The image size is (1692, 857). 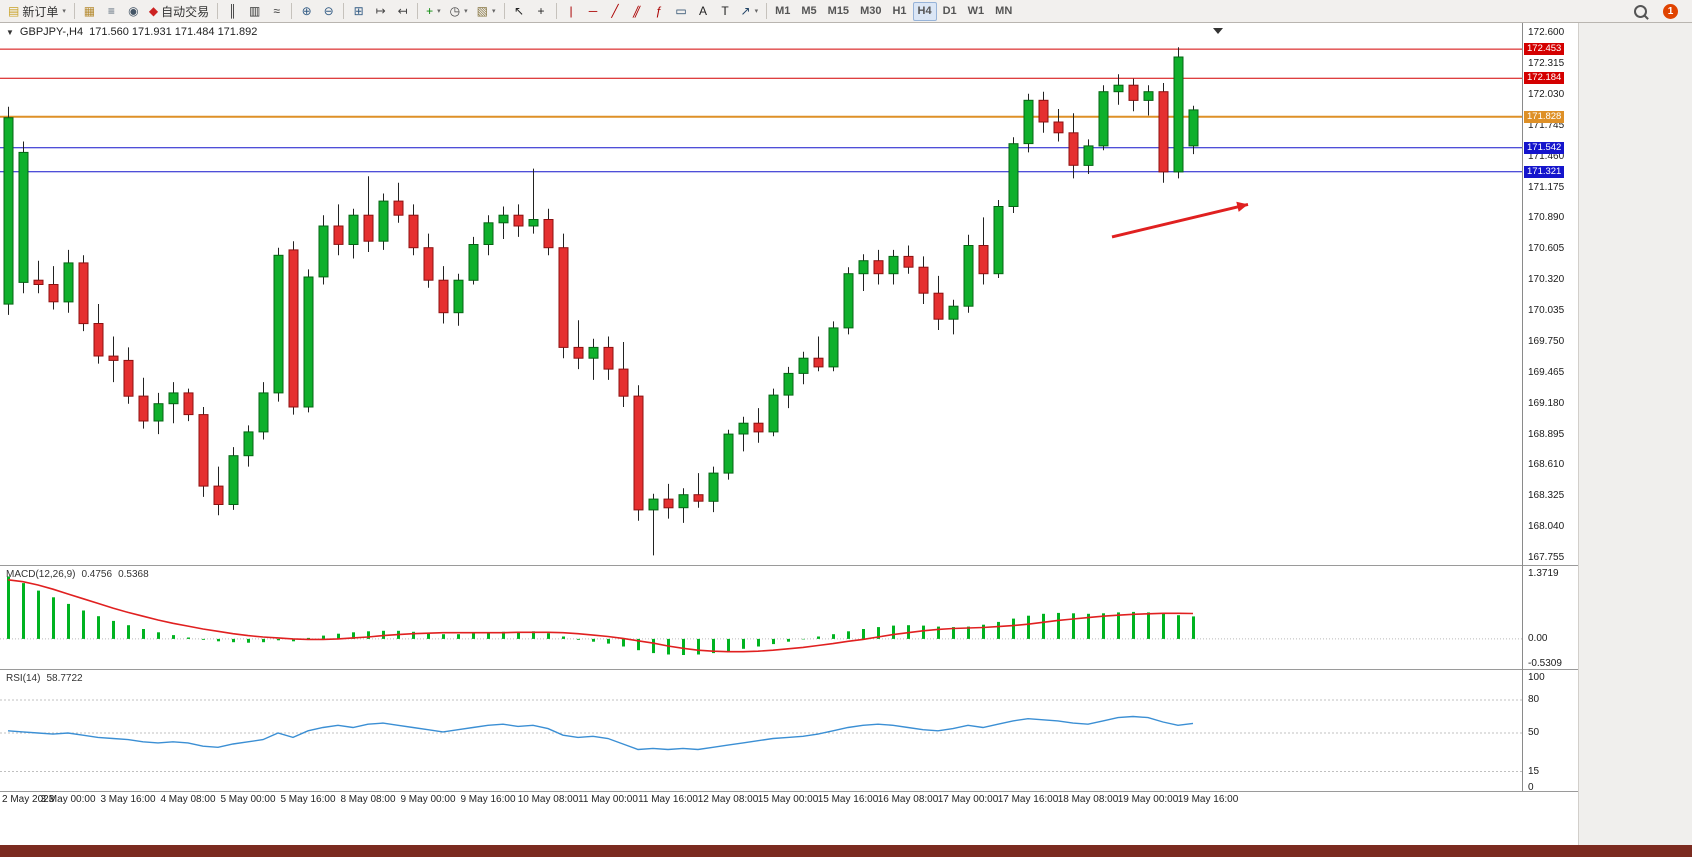 What do you see at coordinates (593, 11) in the screenshot?
I see `horizontal-line-button: ─` at bounding box center [593, 11].